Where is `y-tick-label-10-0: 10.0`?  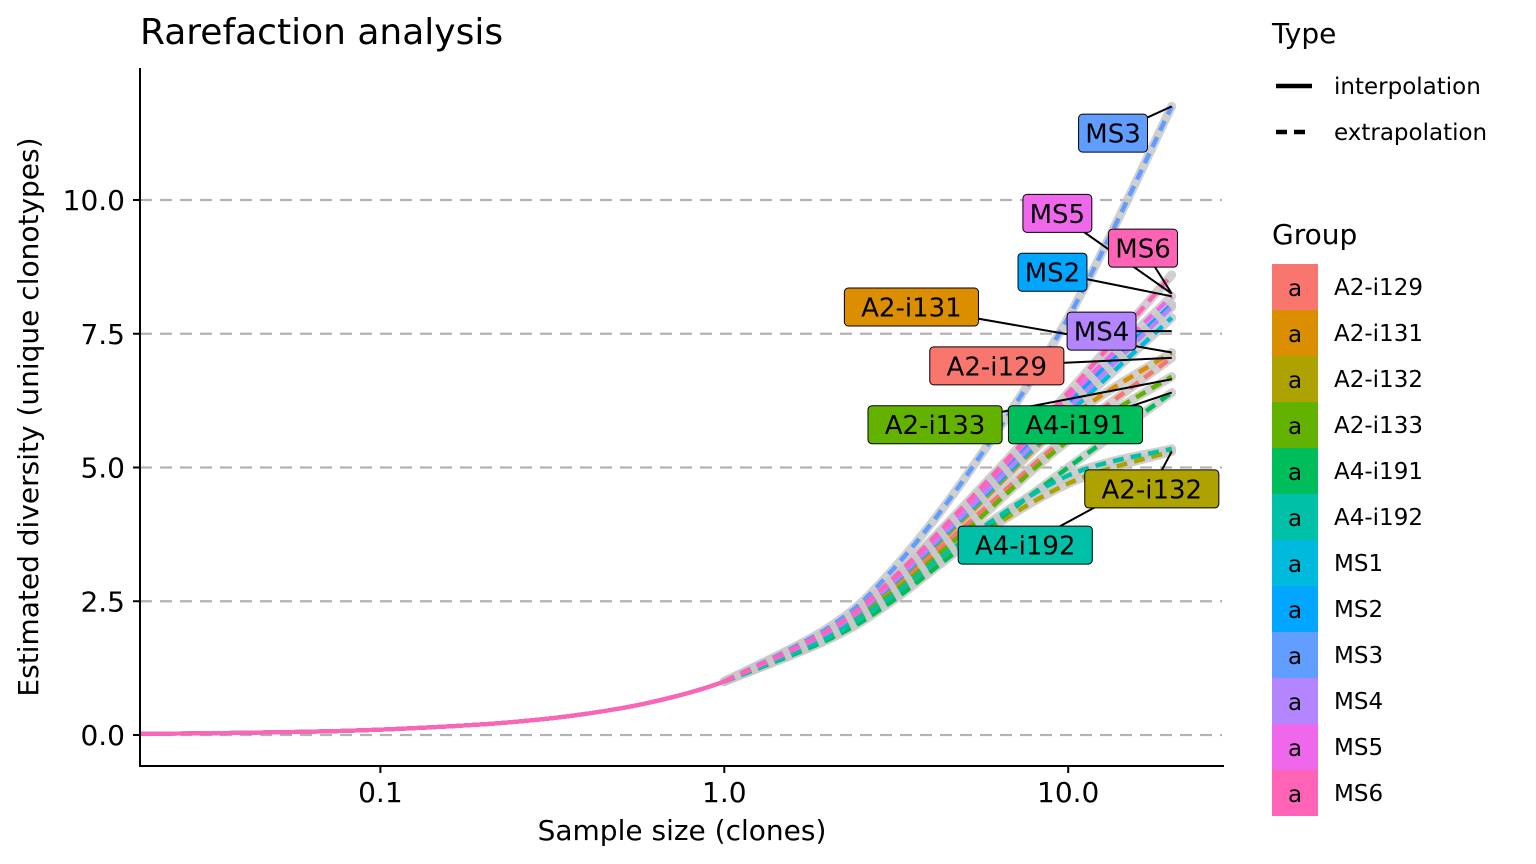 y-tick-label-10-0: 10.0 is located at coordinates (94, 200).